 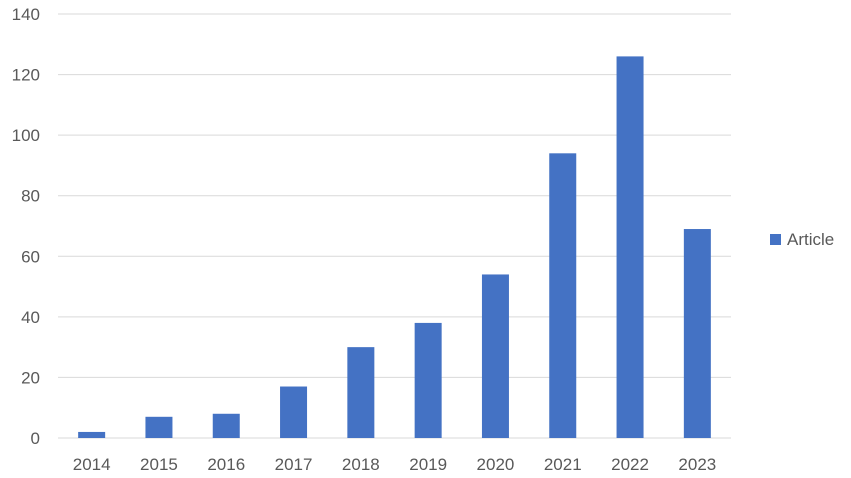 What do you see at coordinates (30, 377) in the screenshot?
I see `y-tick-label: 20` at bounding box center [30, 377].